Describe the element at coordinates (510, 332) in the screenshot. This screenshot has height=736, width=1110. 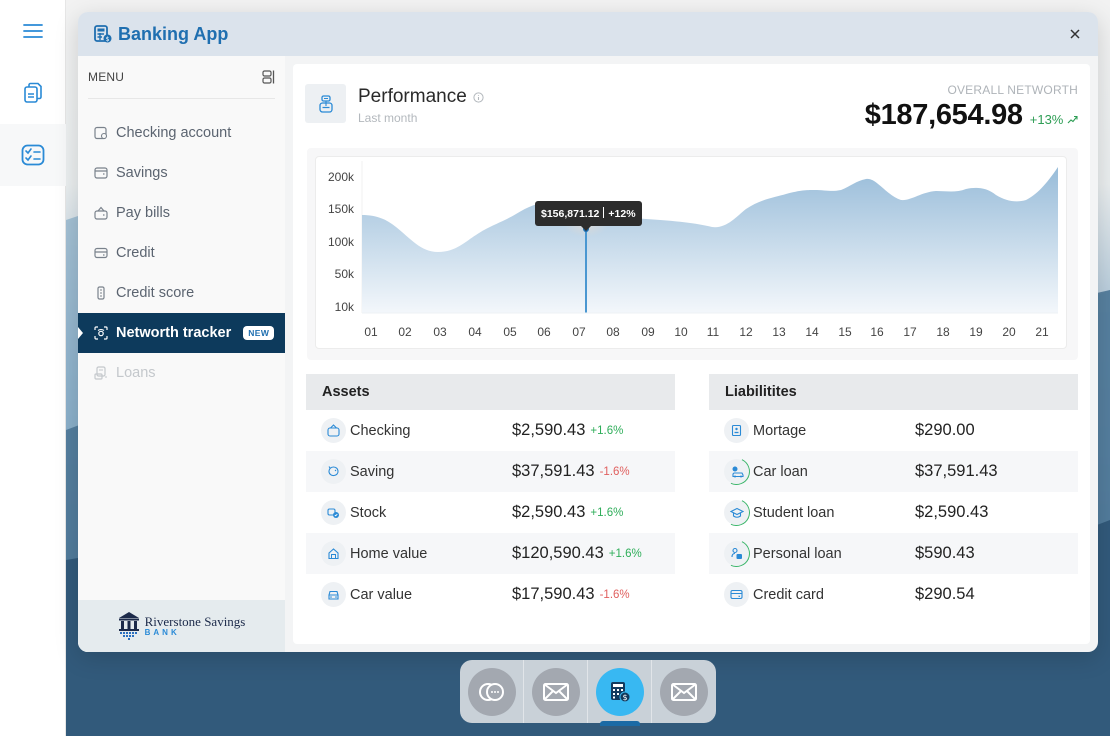
I see `x-tick: 05` at that location.